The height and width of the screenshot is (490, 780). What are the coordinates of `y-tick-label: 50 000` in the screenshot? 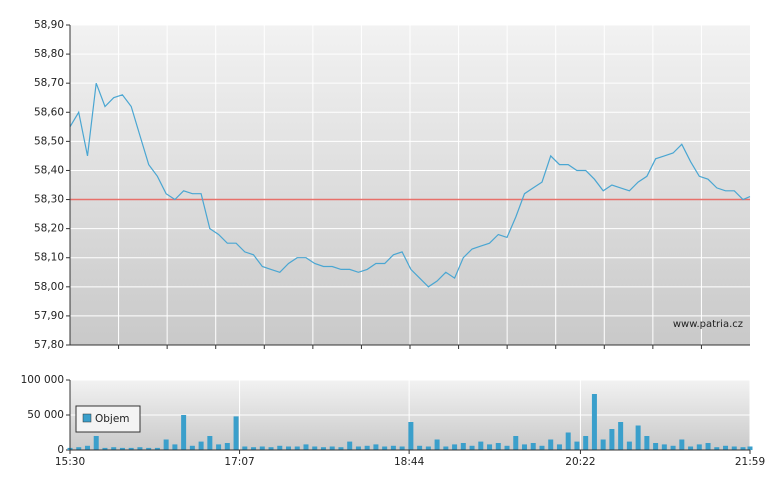 It's located at (45, 415).